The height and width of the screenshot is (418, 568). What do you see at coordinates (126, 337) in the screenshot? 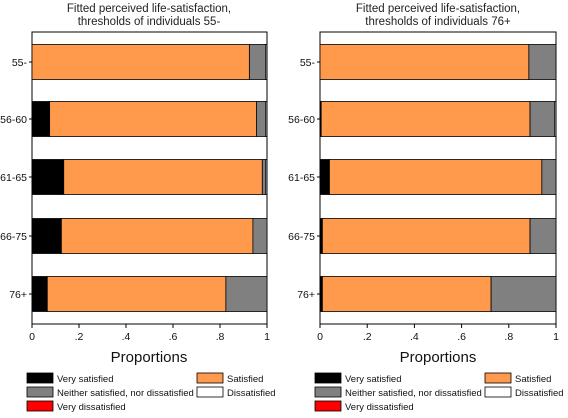
I see `left-x-tick-label-2: .4` at bounding box center [126, 337].